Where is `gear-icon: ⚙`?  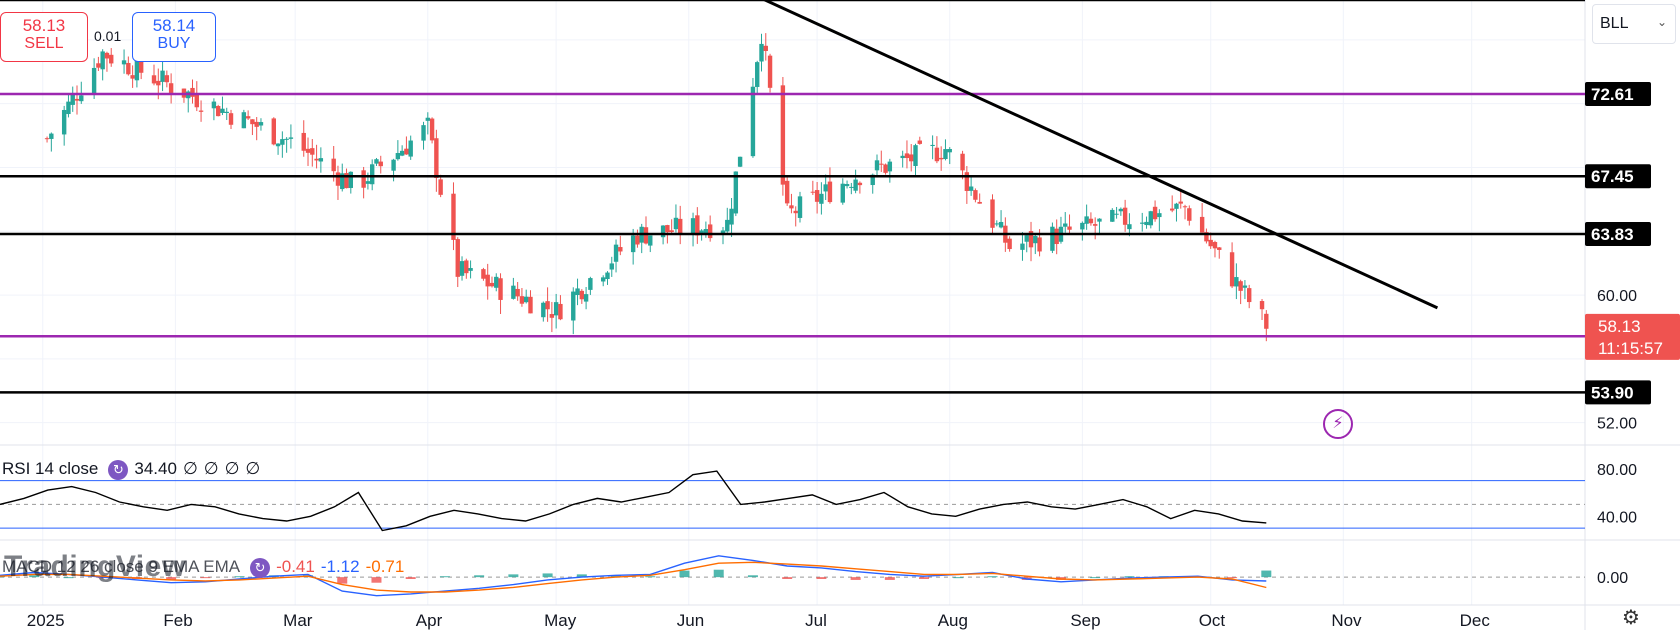 gear-icon: ⚙ is located at coordinates (1631, 618).